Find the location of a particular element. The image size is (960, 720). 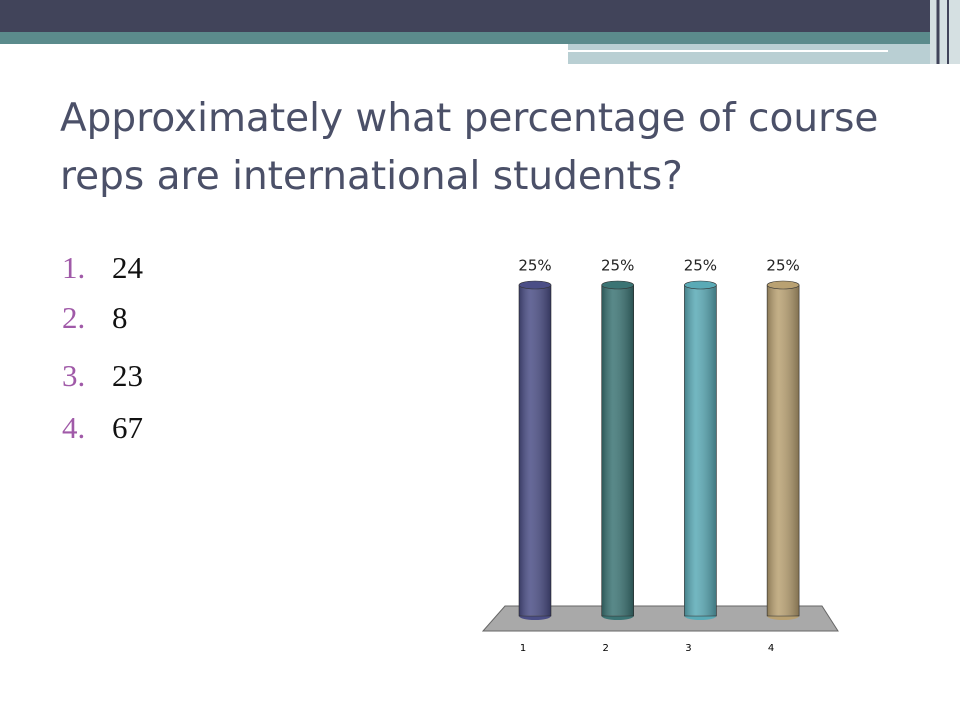

accent-line is located at coordinates (728, 51).